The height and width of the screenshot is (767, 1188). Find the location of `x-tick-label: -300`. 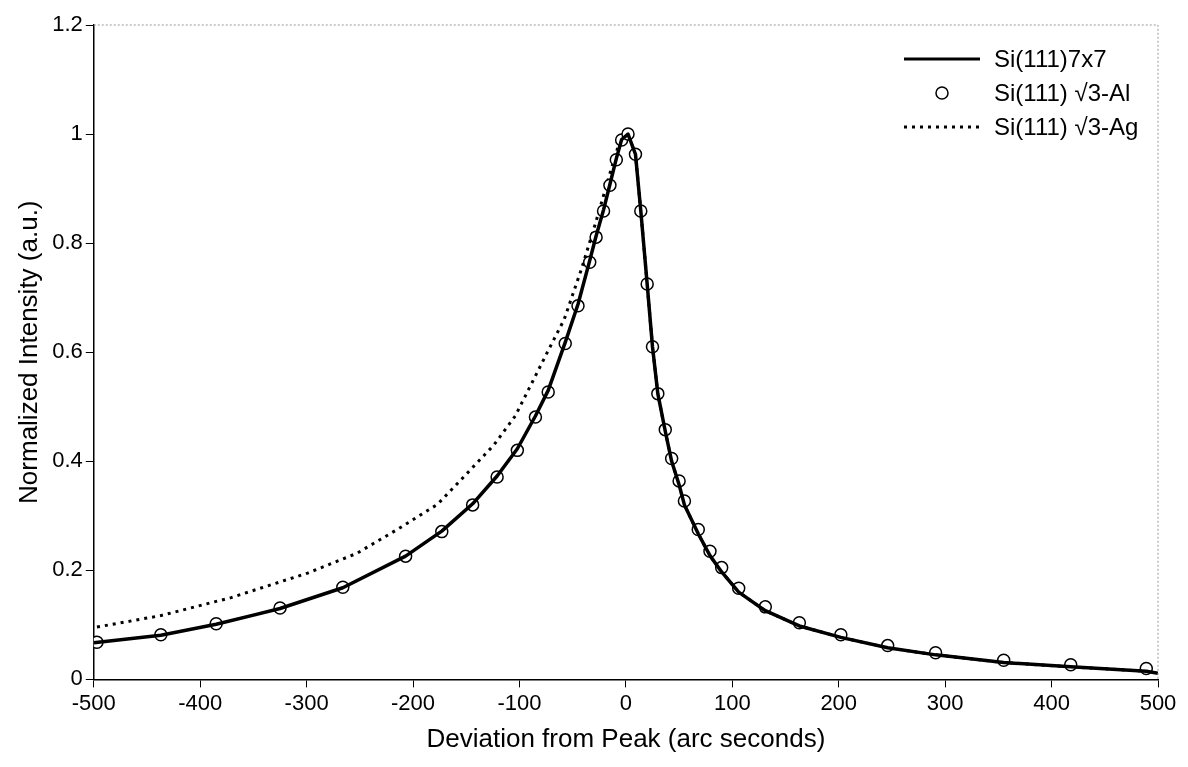

x-tick-label: -300 is located at coordinates (306, 702).